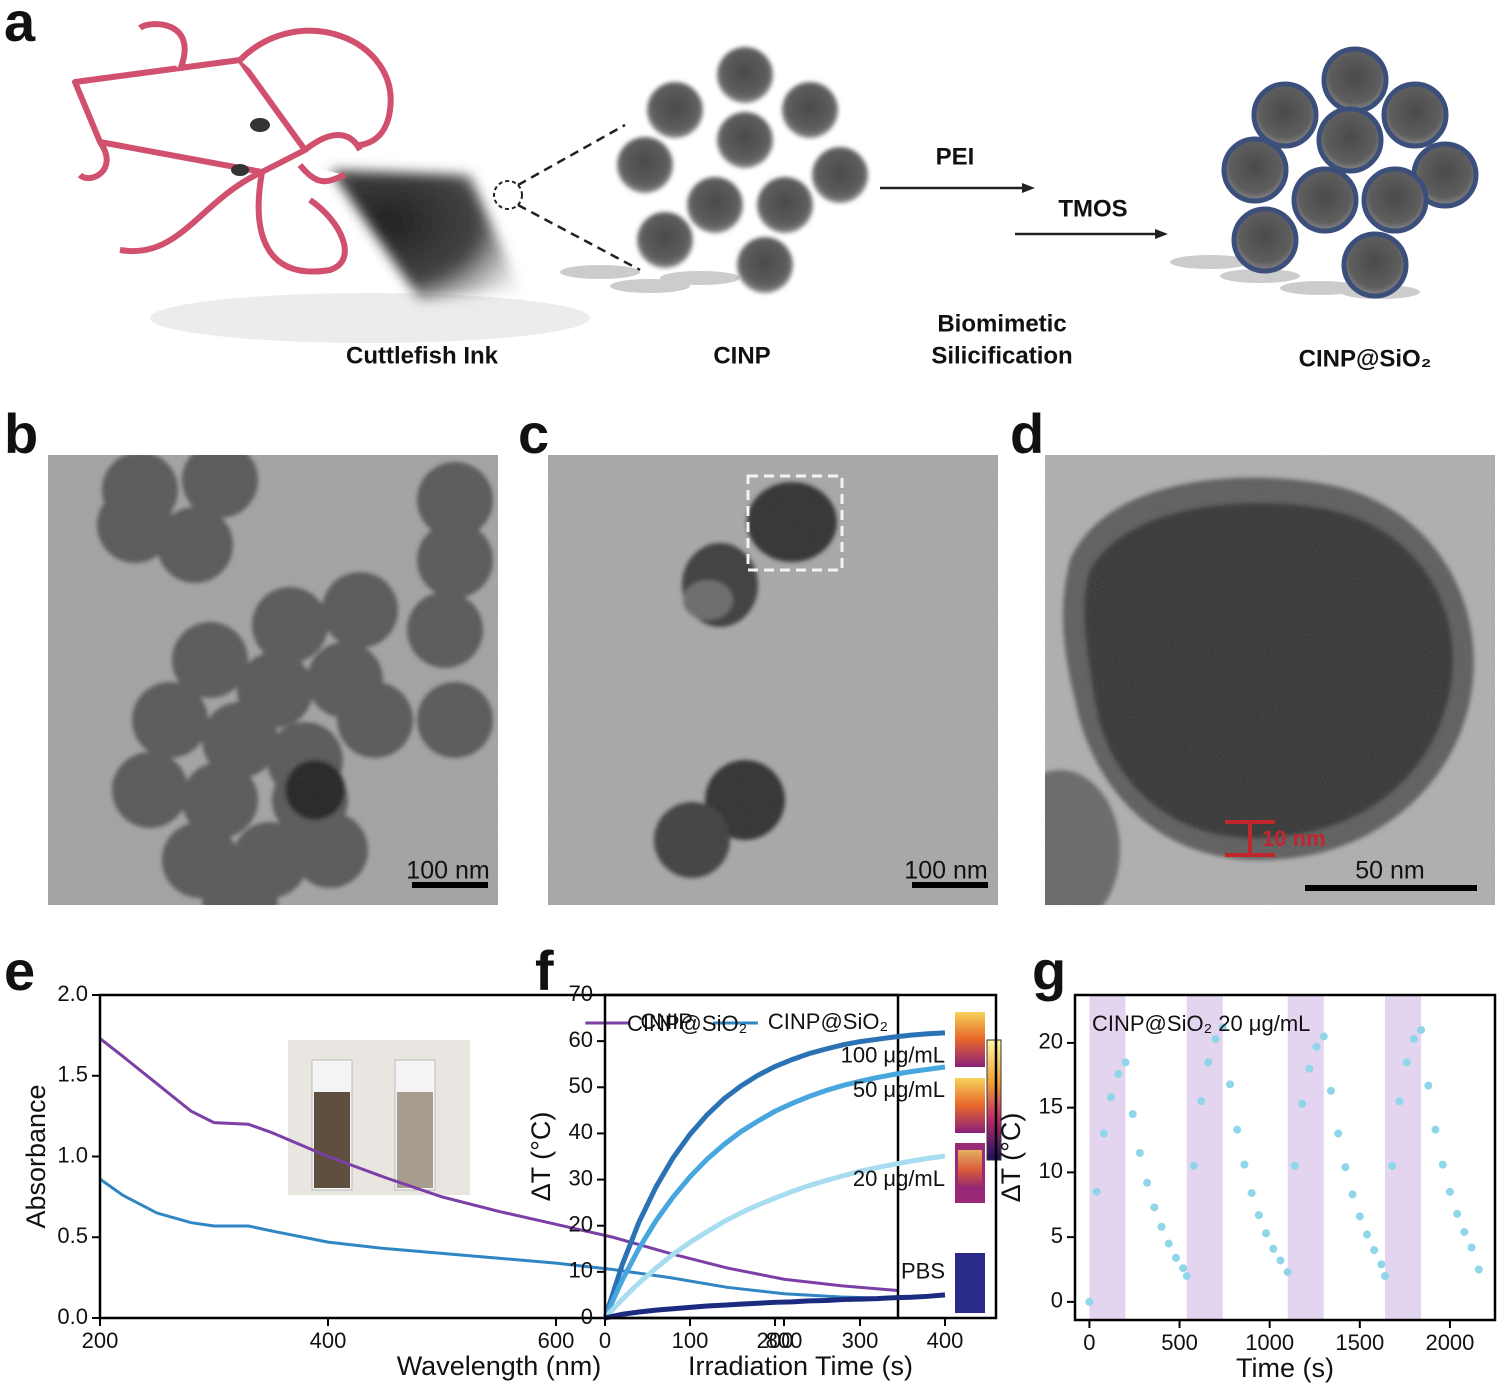  Describe the element at coordinates (1001, 323) in the screenshot. I see `schematic-label: Biomimetic` at that location.